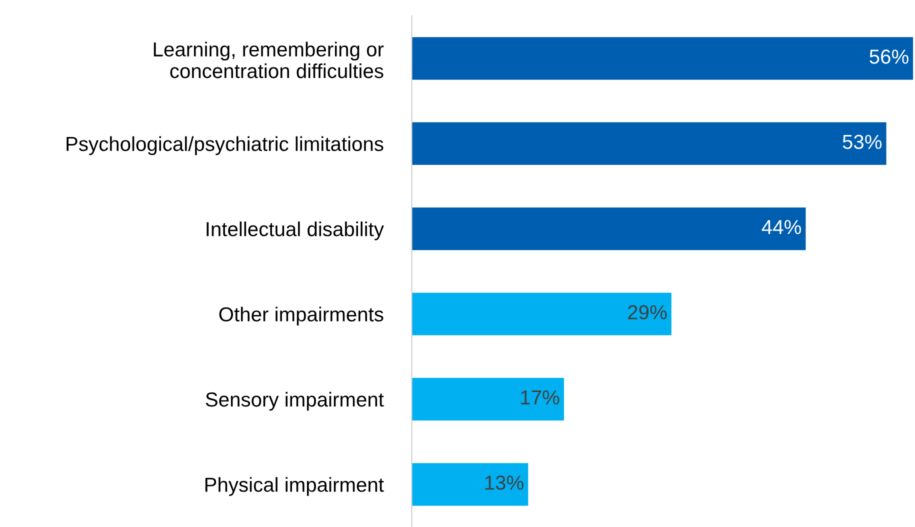  I want to click on data-label: 56%, so click(889, 57).